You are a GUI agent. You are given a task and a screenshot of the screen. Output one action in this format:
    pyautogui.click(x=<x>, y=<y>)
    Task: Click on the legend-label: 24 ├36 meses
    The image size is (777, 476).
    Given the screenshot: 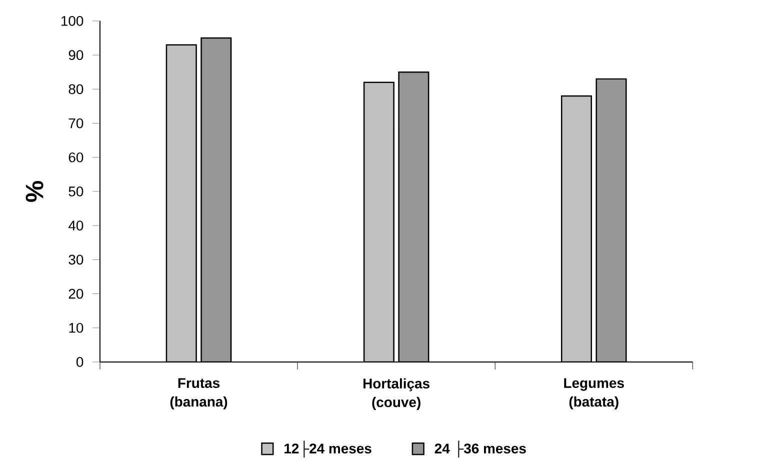 What is the action you would take?
    pyautogui.click(x=480, y=449)
    